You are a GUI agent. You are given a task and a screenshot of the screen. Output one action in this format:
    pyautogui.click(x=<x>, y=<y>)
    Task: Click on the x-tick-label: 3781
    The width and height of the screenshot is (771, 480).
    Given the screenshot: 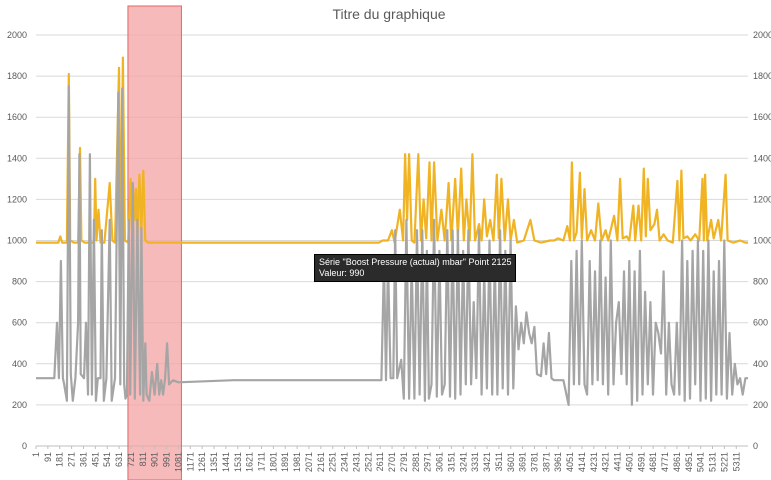 What is the action you would take?
    pyautogui.click(x=535, y=462)
    